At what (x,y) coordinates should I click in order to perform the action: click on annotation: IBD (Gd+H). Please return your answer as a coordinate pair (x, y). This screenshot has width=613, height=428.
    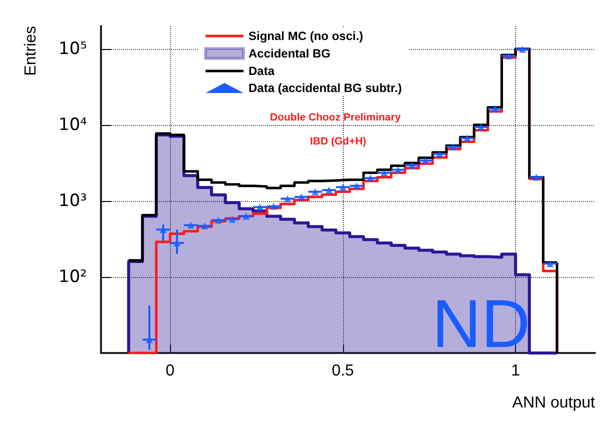
    Looking at the image, I should click on (338, 142).